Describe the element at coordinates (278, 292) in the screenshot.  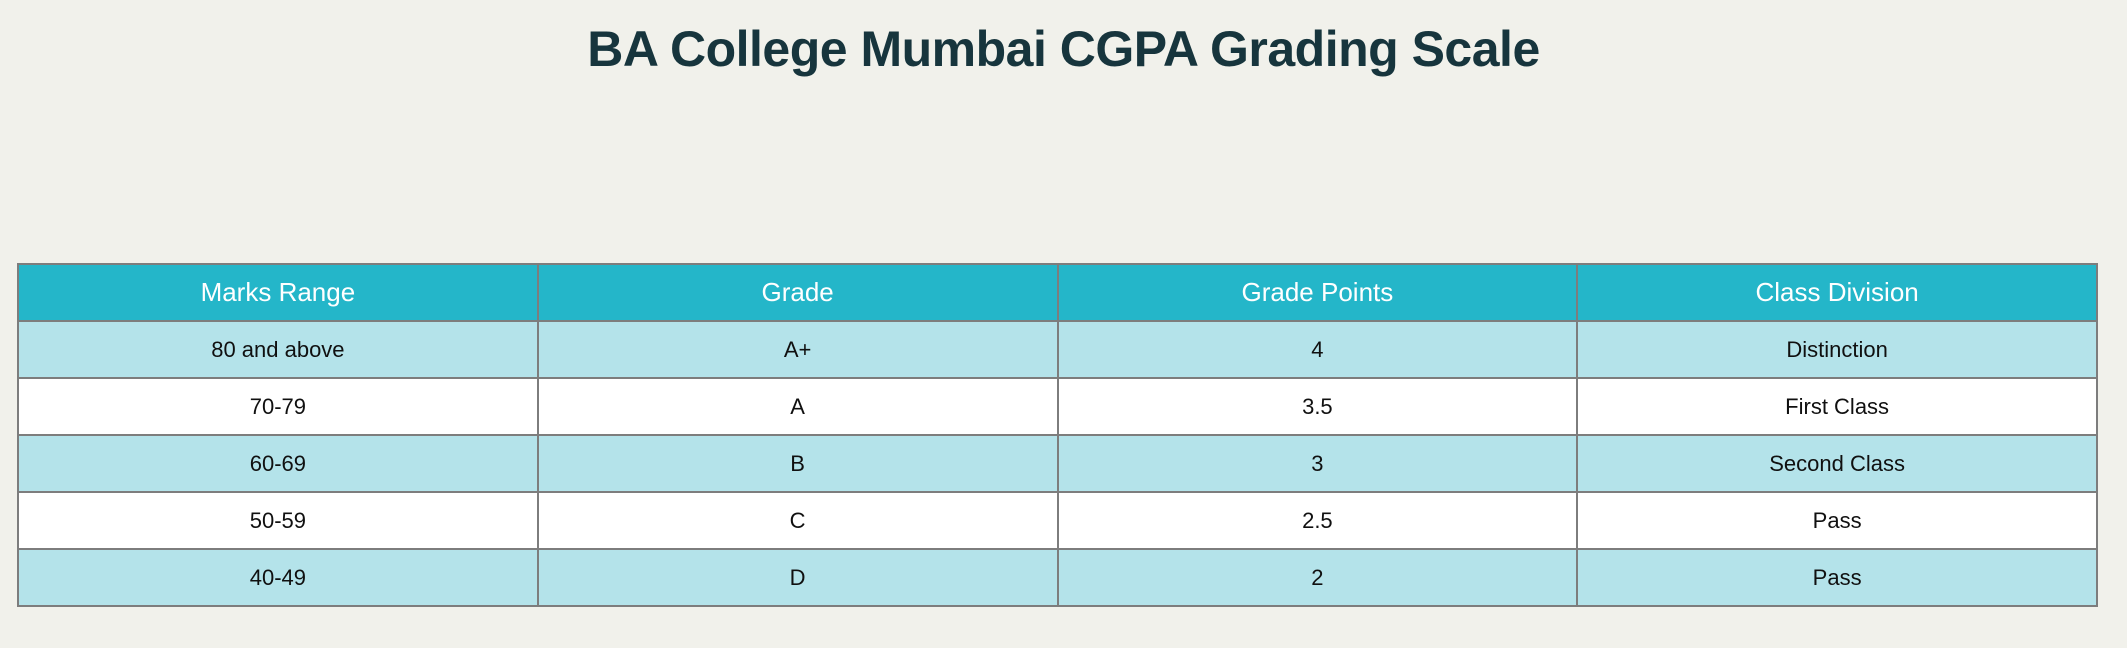
I see `header-cell-marks-range: Marks Range` at that location.